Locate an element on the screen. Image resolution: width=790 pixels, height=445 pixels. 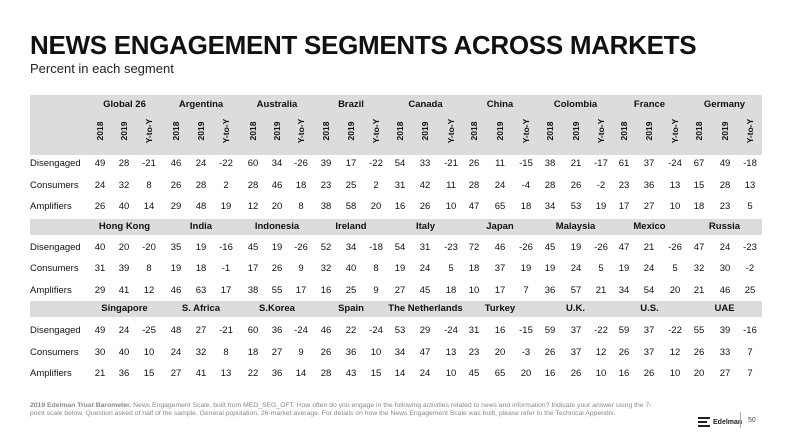
market-header: Hong Kong is located at coordinates (124, 226).